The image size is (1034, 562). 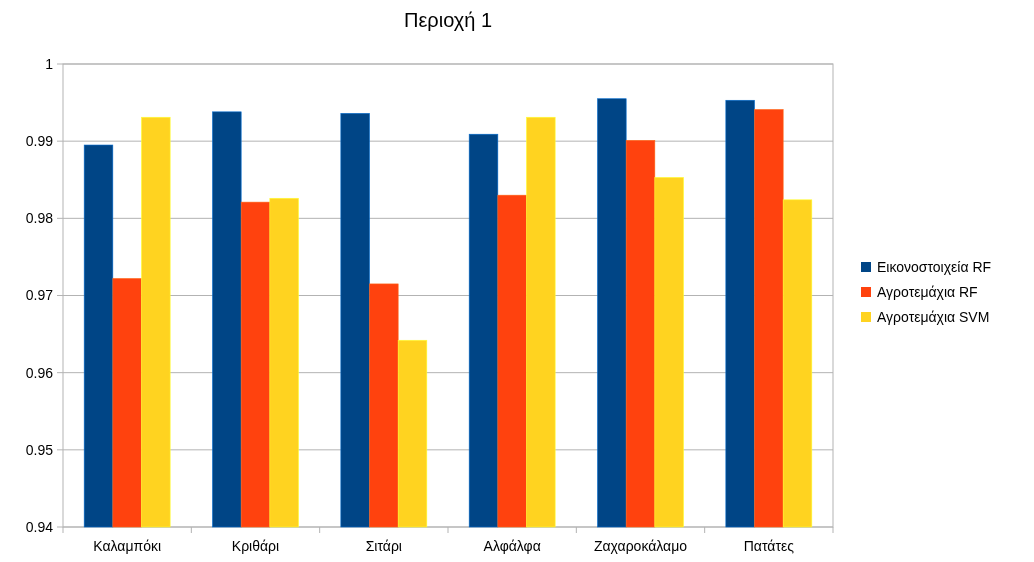 What do you see at coordinates (49, 63) in the screenshot?
I see `y-tick-label: 1` at bounding box center [49, 63].